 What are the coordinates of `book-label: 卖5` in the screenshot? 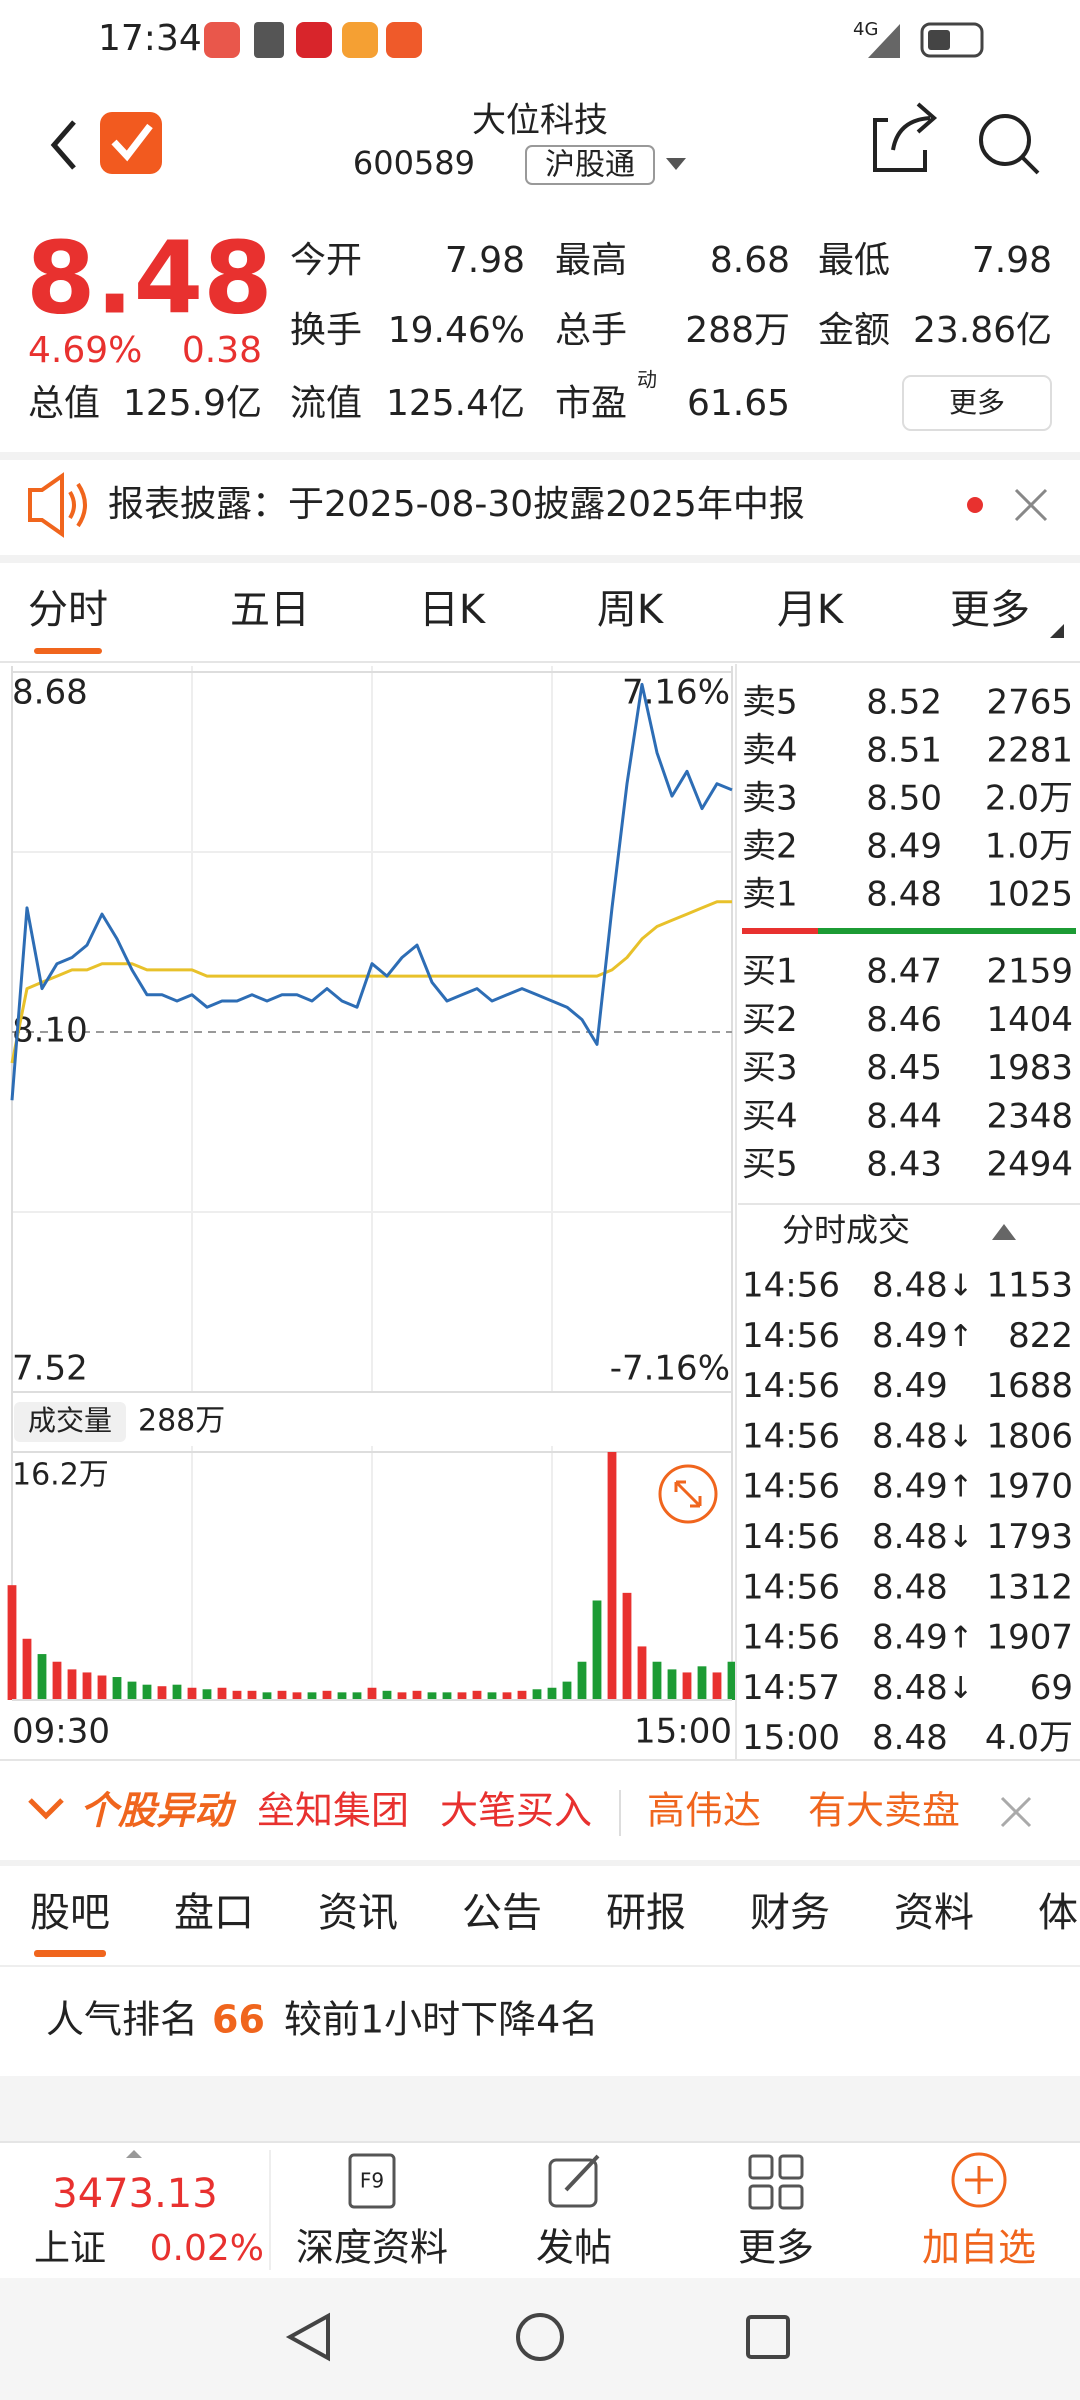 It's located at (770, 703).